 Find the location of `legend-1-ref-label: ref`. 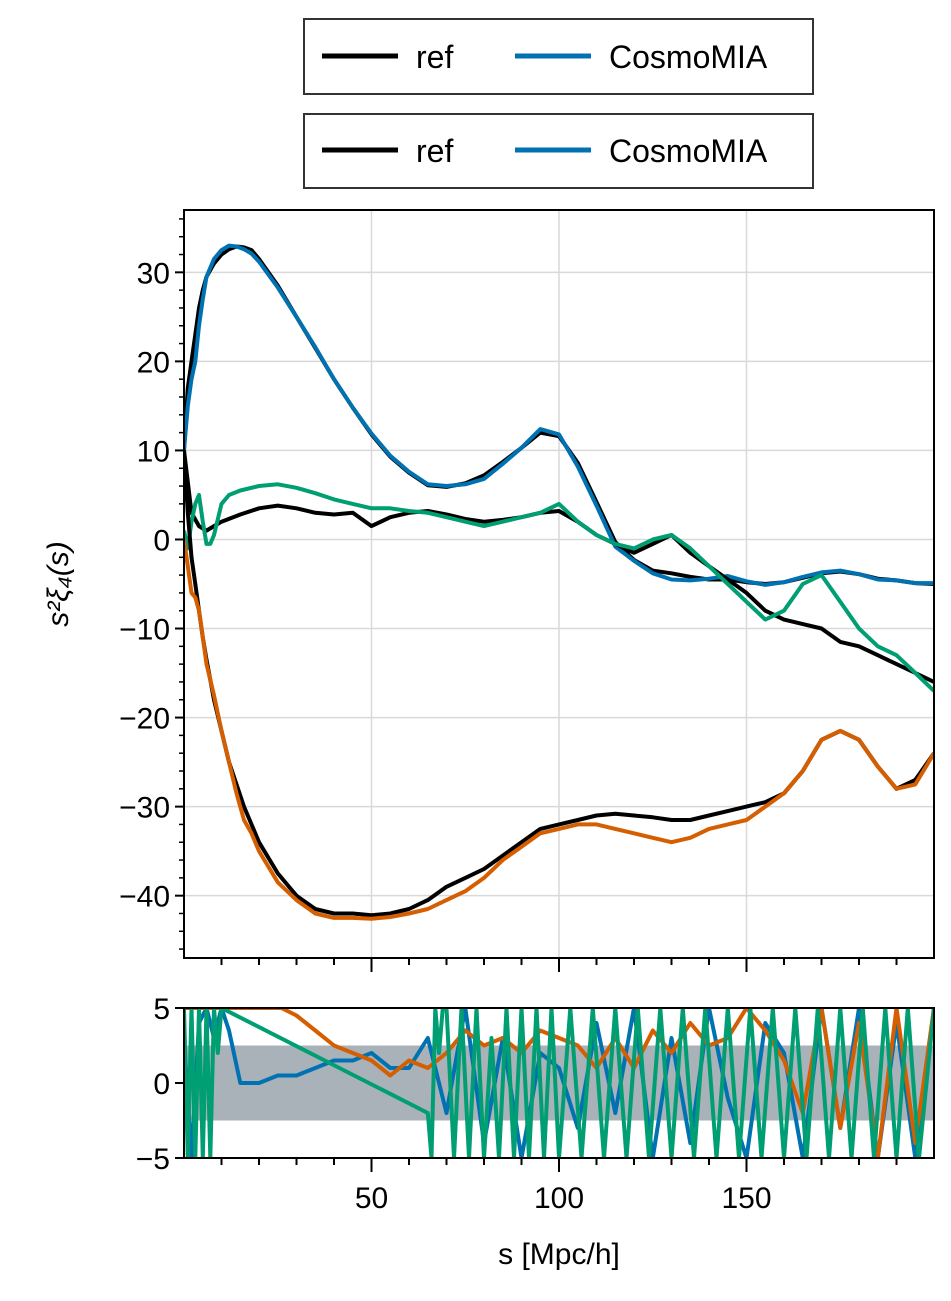

legend-1-ref-label: ref is located at coordinates (434, 57).